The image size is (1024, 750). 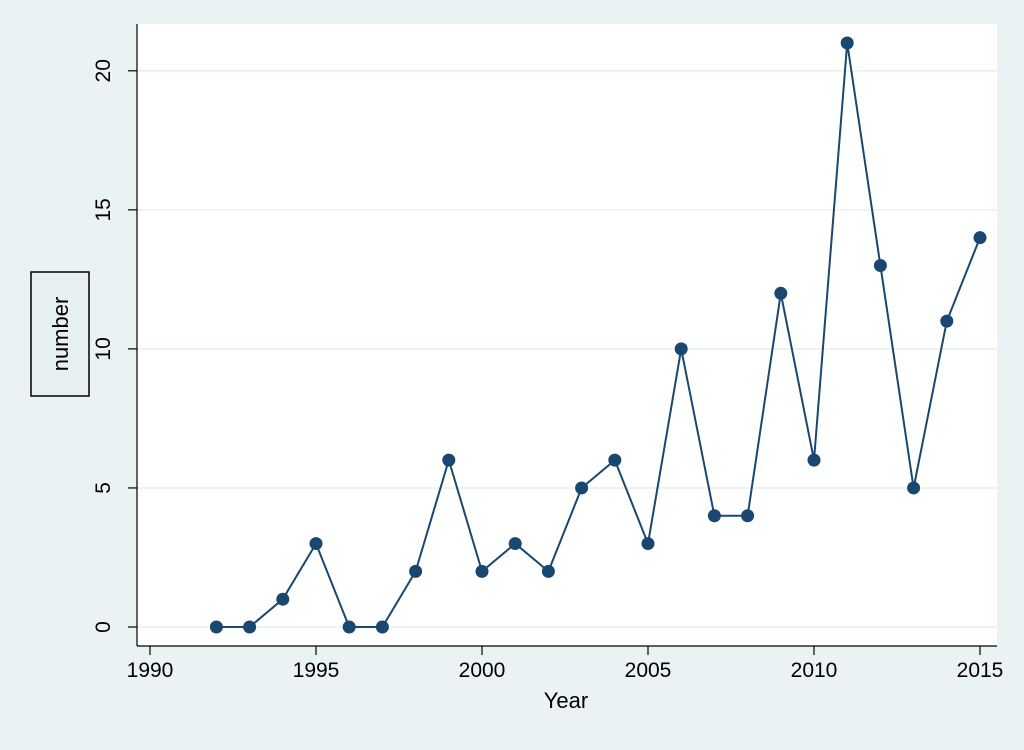 What do you see at coordinates (648, 670) in the screenshot?
I see `x-tick-label: 2005` at bounding box center [648, 670].